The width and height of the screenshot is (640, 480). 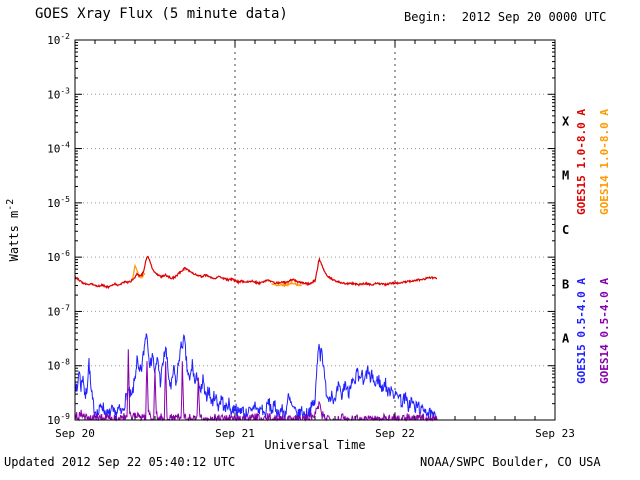 What do you see at coordinates (10, 204) in the screenshot?
I see `y-axis-label-exponent: -2` at bounding box center [10, 204].